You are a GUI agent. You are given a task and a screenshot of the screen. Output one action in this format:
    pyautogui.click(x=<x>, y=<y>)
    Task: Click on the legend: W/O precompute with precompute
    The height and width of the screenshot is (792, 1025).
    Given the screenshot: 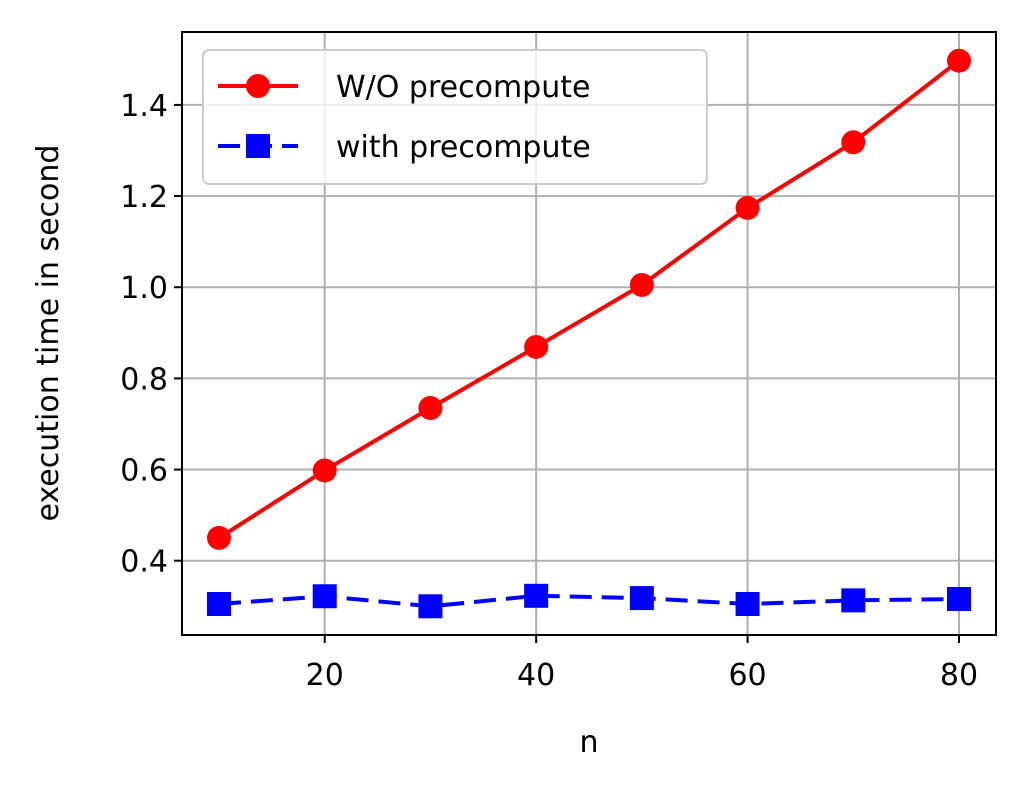 What is the action you would take?
    pyautogui.click(x=455, y=117)
    